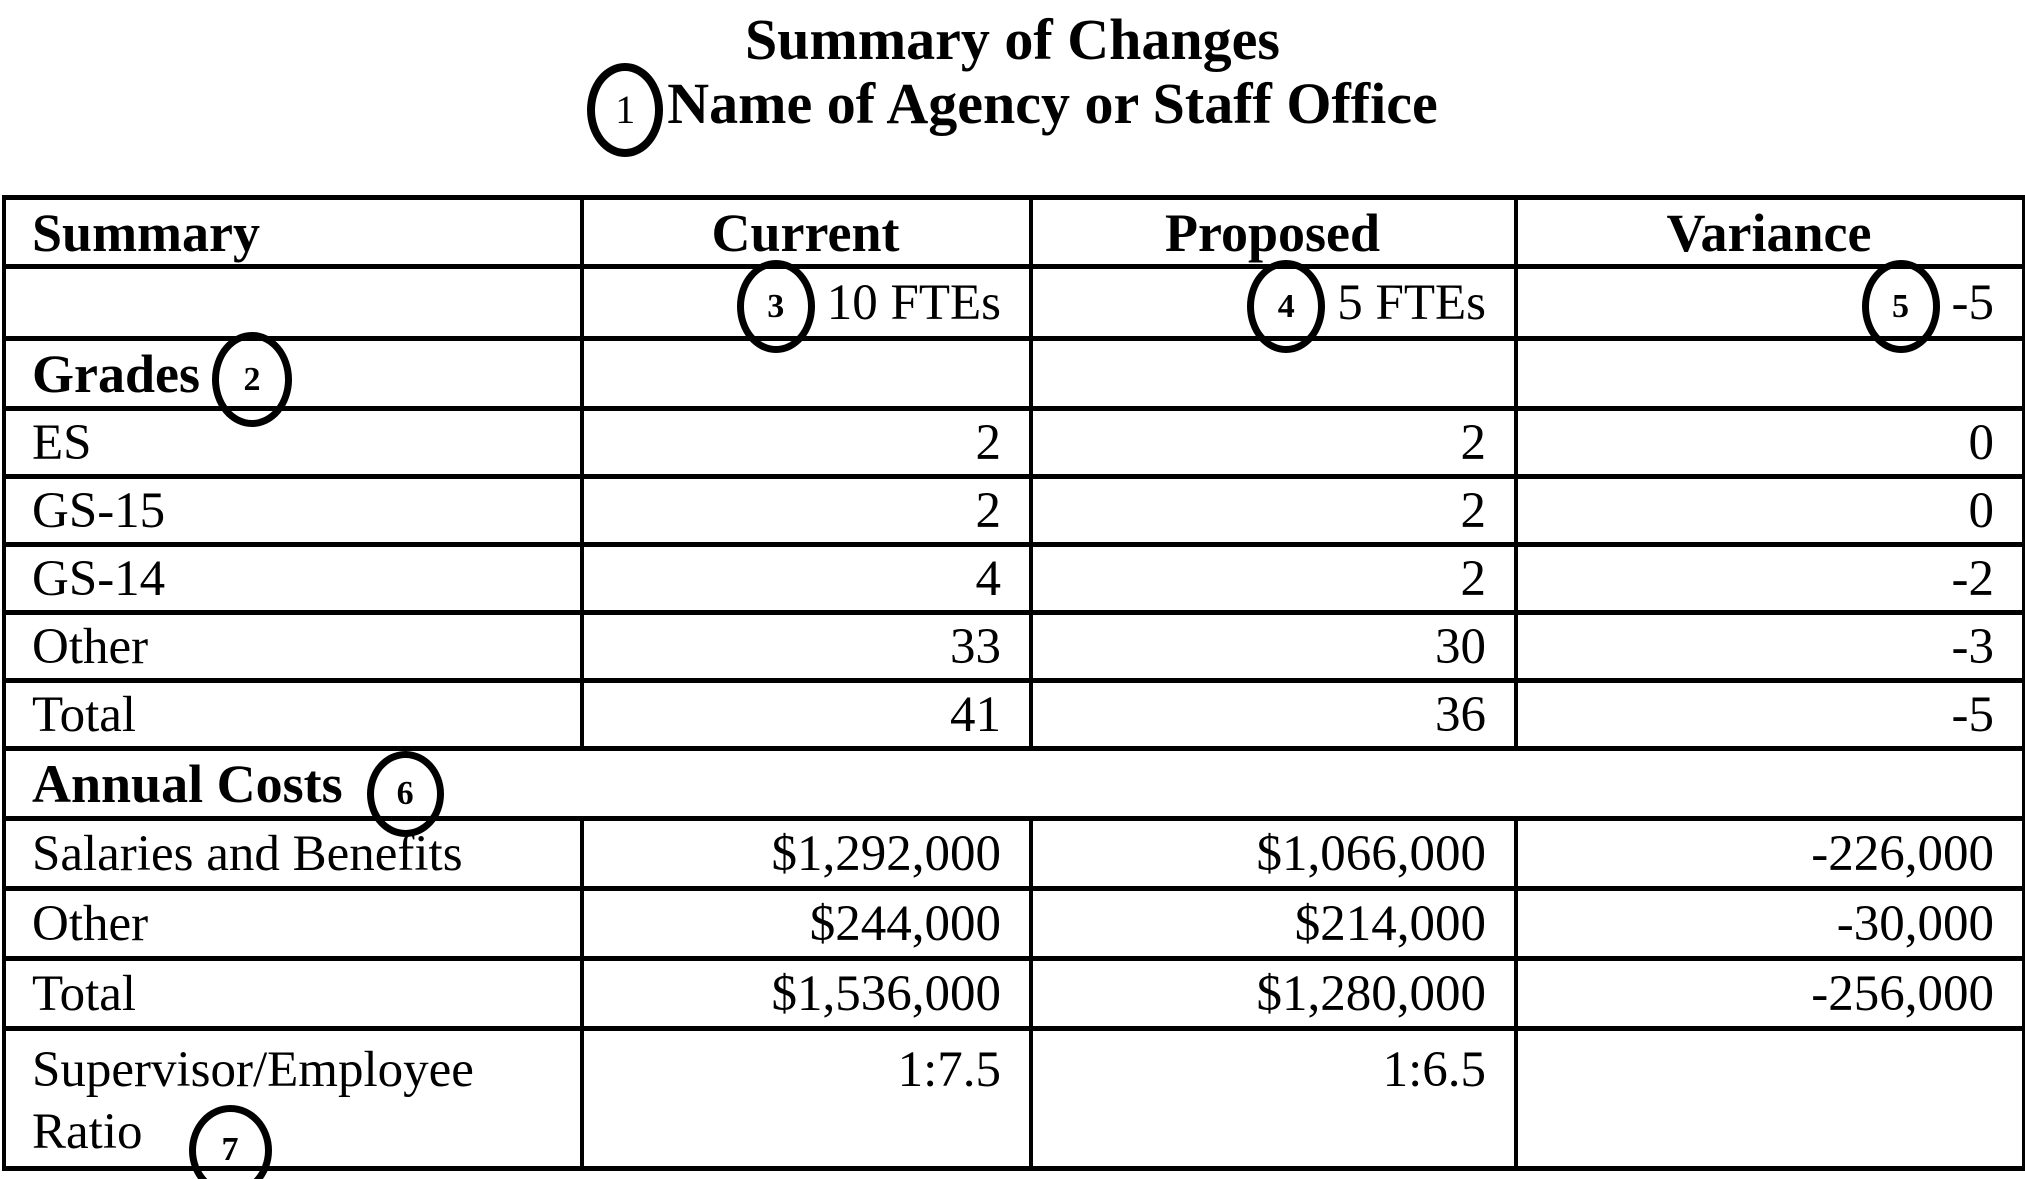 This screenshot has width=2025, height=1179. I want to click on fte-proposed-cell: 4 5 FTEs, so click(1273, 307).